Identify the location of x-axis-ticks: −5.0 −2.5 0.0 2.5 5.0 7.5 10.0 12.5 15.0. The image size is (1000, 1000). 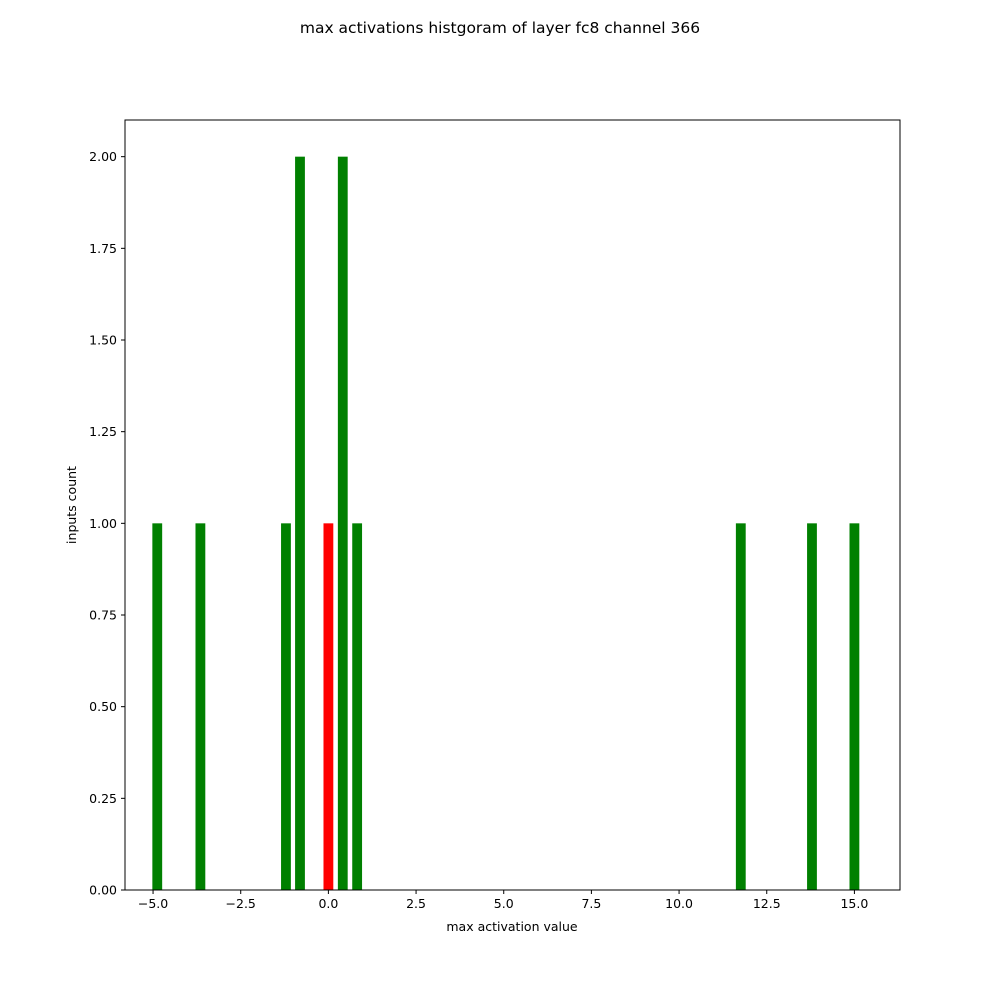
(503, 900).